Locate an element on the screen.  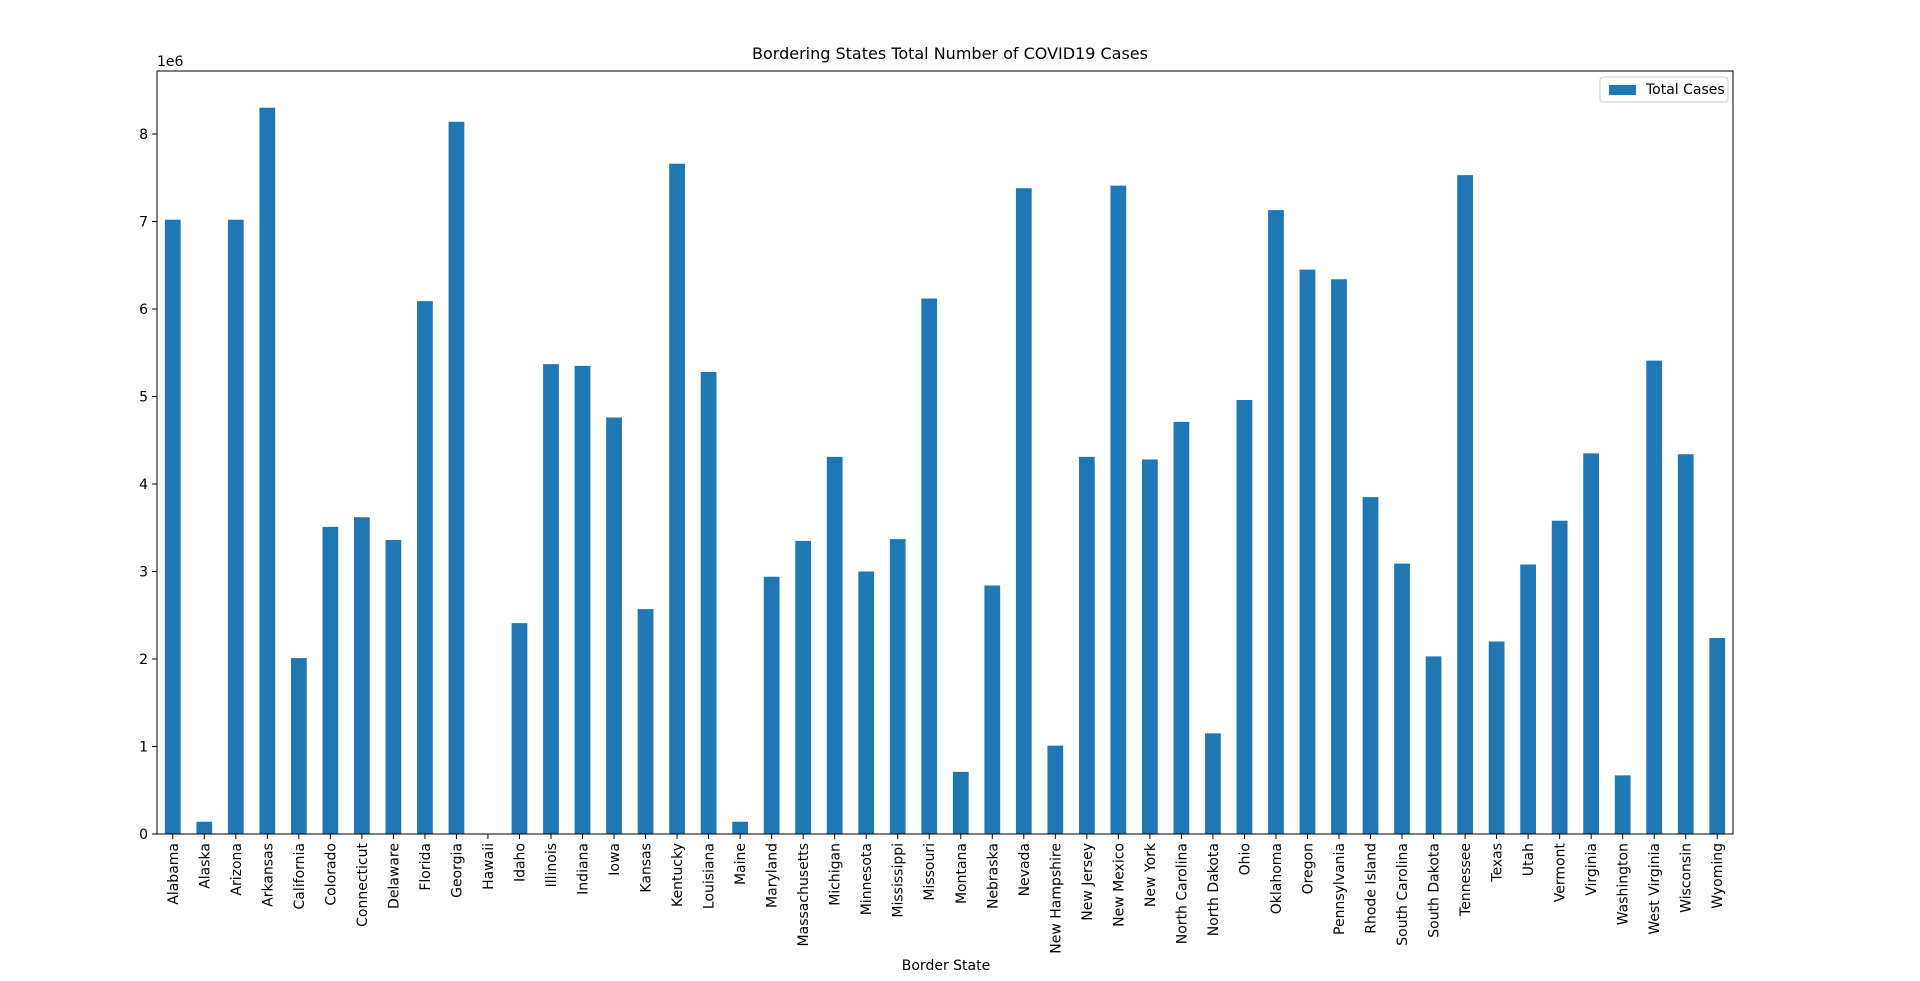
x-tick-label: New Jersey is located at coordinates (1088, 882).